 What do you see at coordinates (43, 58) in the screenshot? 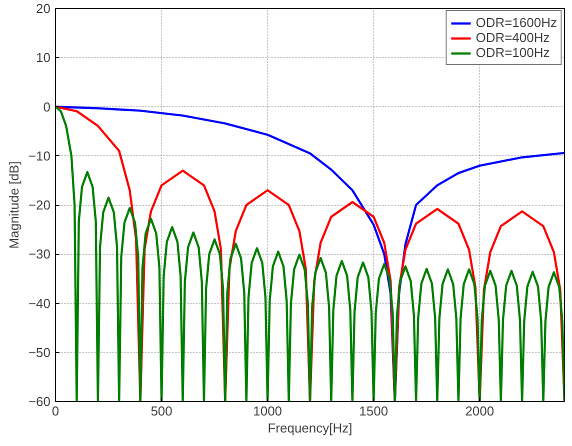
I see `y-tick-label: 10` at bounding box center [43, 58].